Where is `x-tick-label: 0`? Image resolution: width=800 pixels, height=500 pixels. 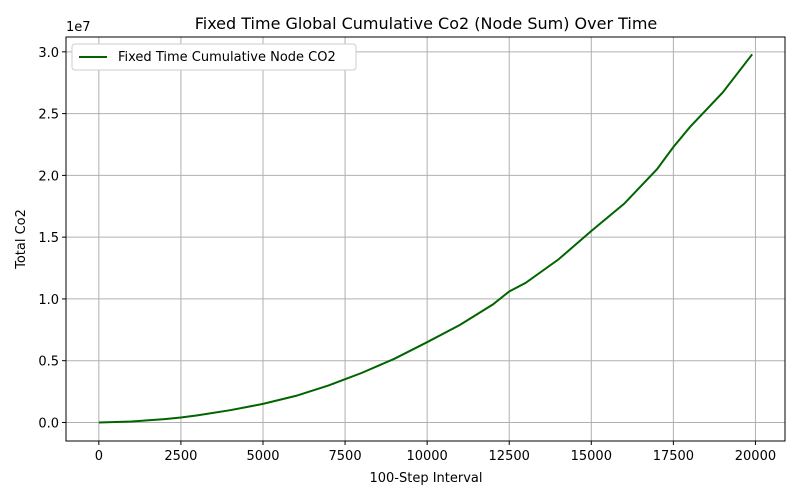 x-tick-label: 0 is located at coordinates (99, 456).